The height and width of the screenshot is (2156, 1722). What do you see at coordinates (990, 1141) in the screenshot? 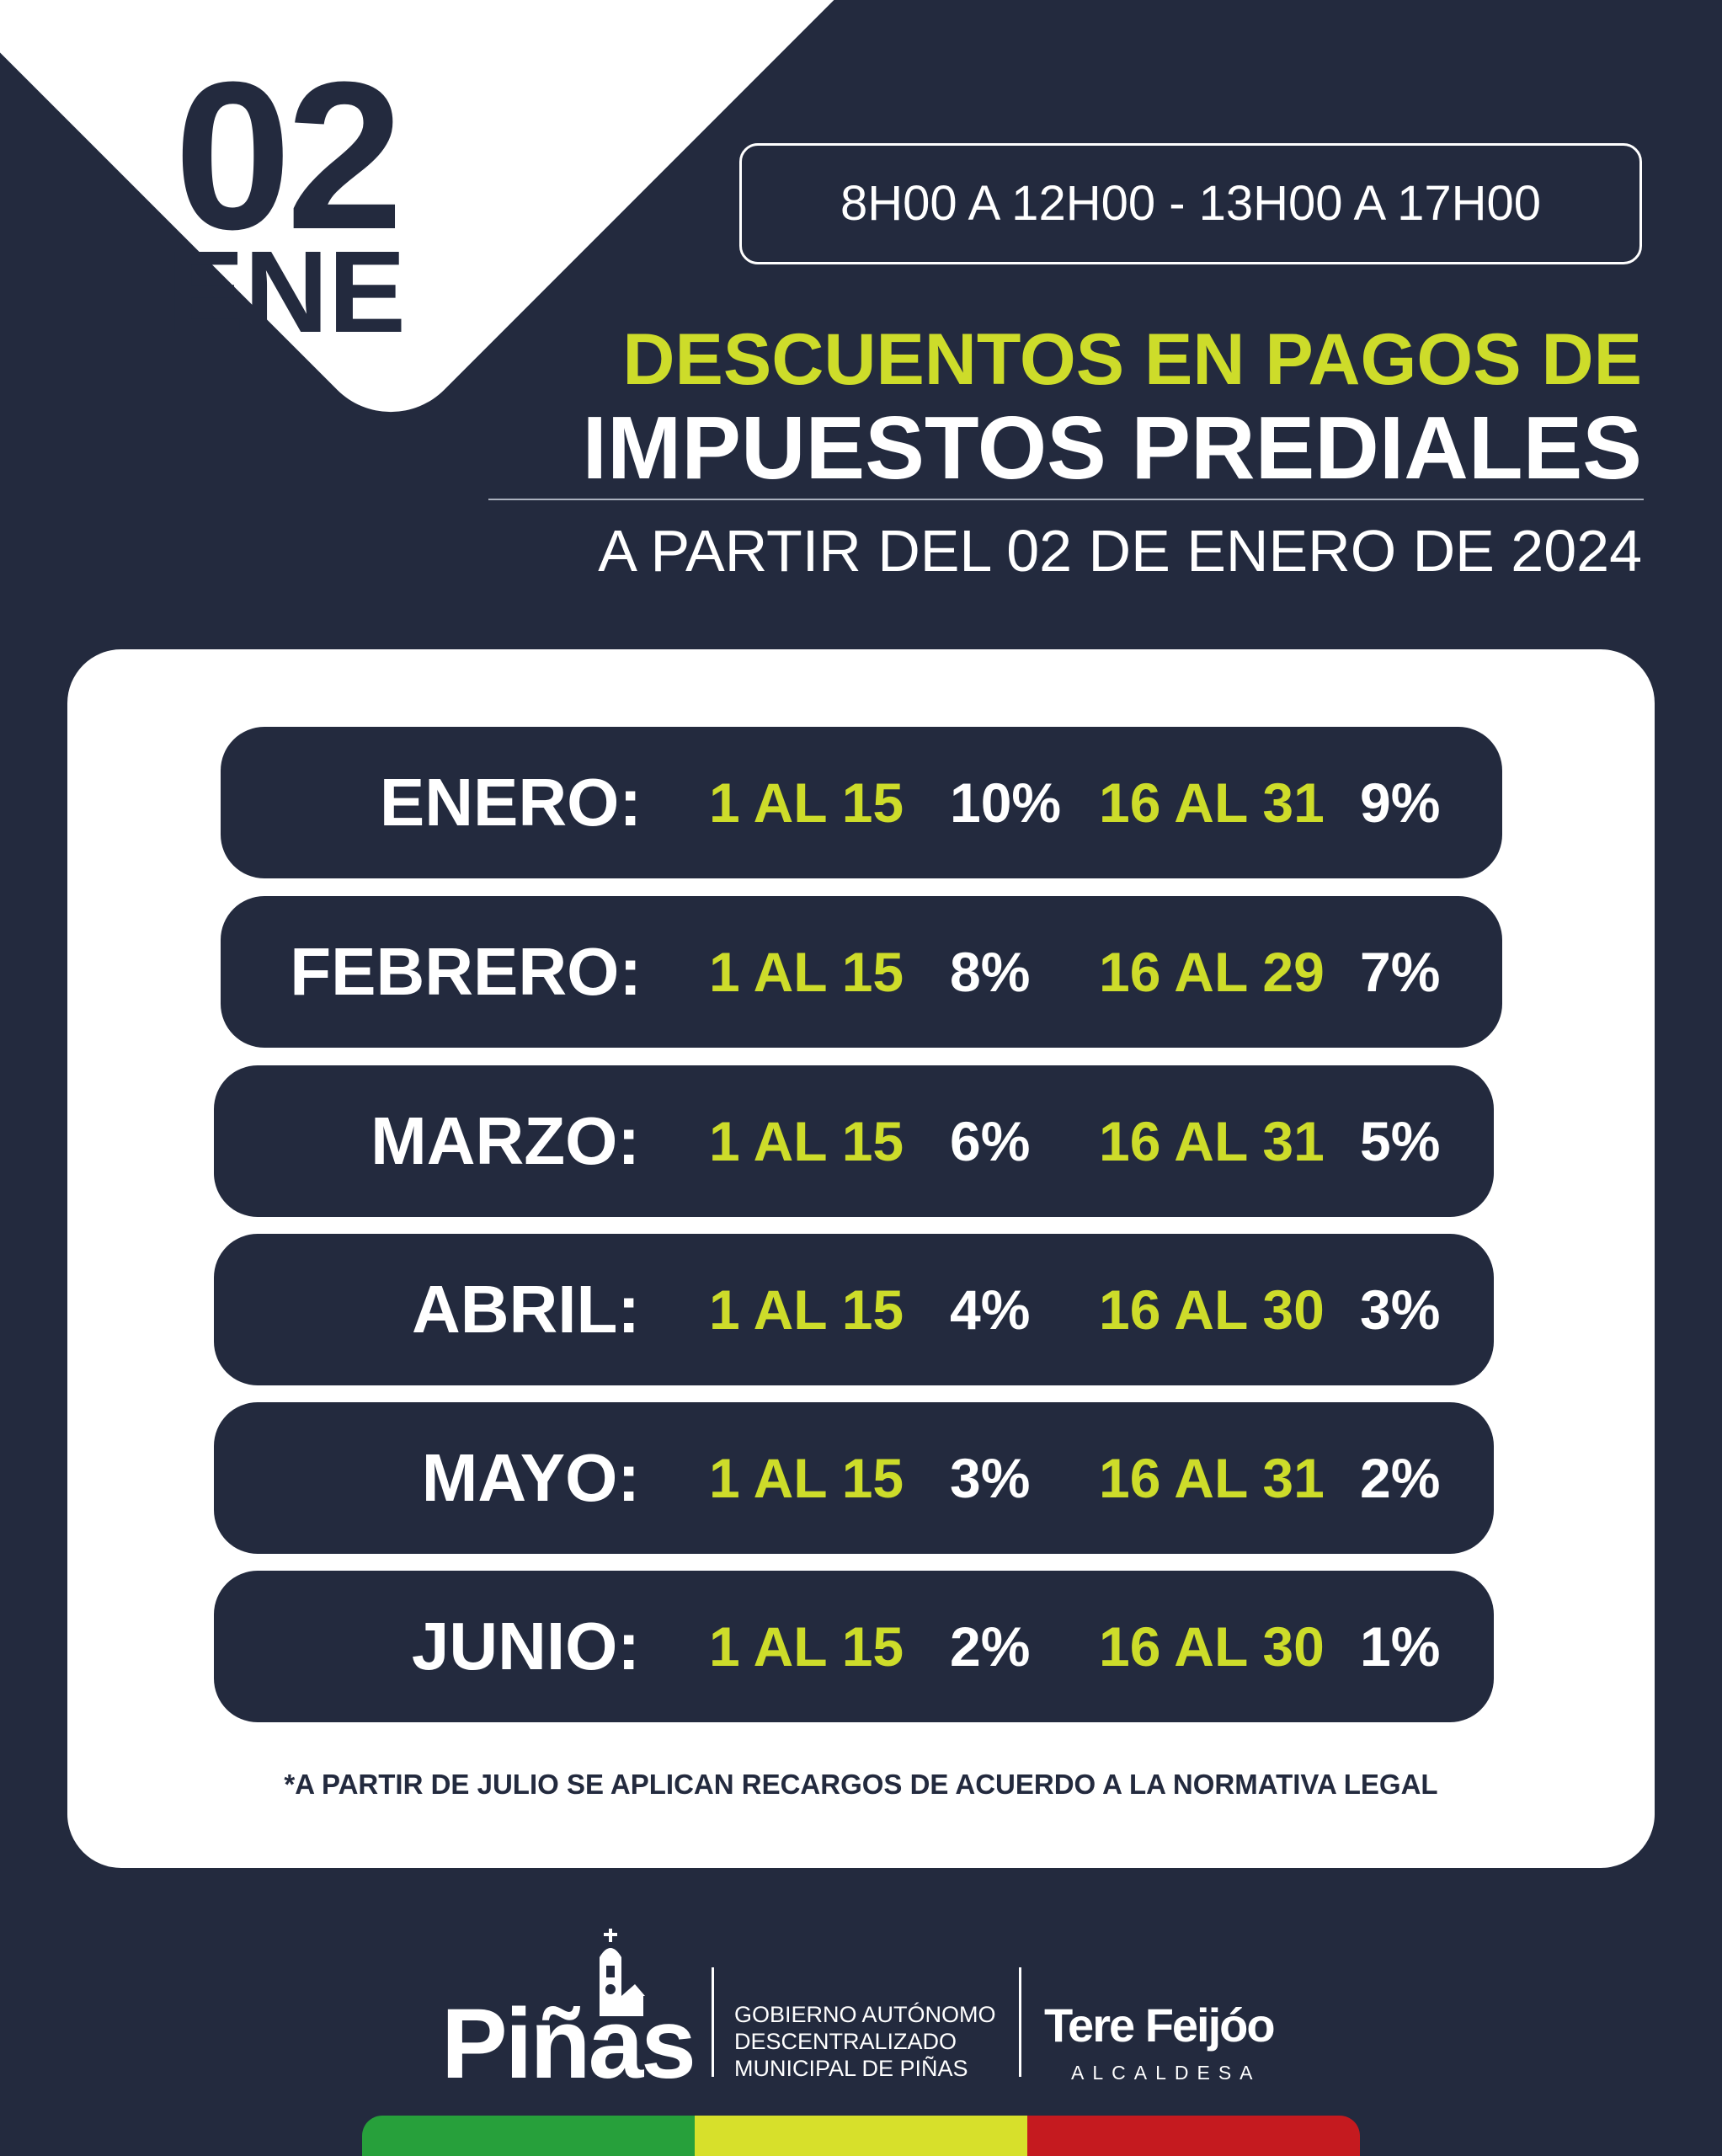
I see `row-discount-first: 6%` at bounding box center [990, 1141].